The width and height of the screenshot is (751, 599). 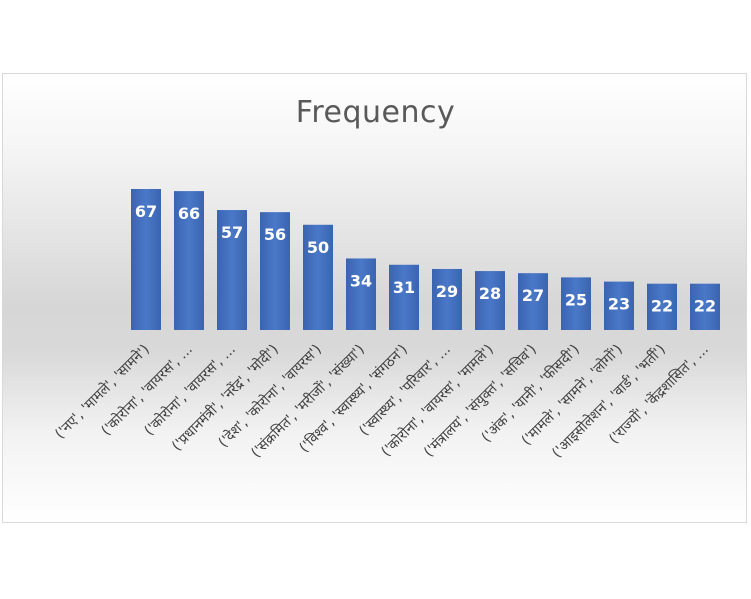 What do you see at coordinates (146, 211) in the screenshot?
I see `data-label-1: 67` at bounding box center [146, 211].